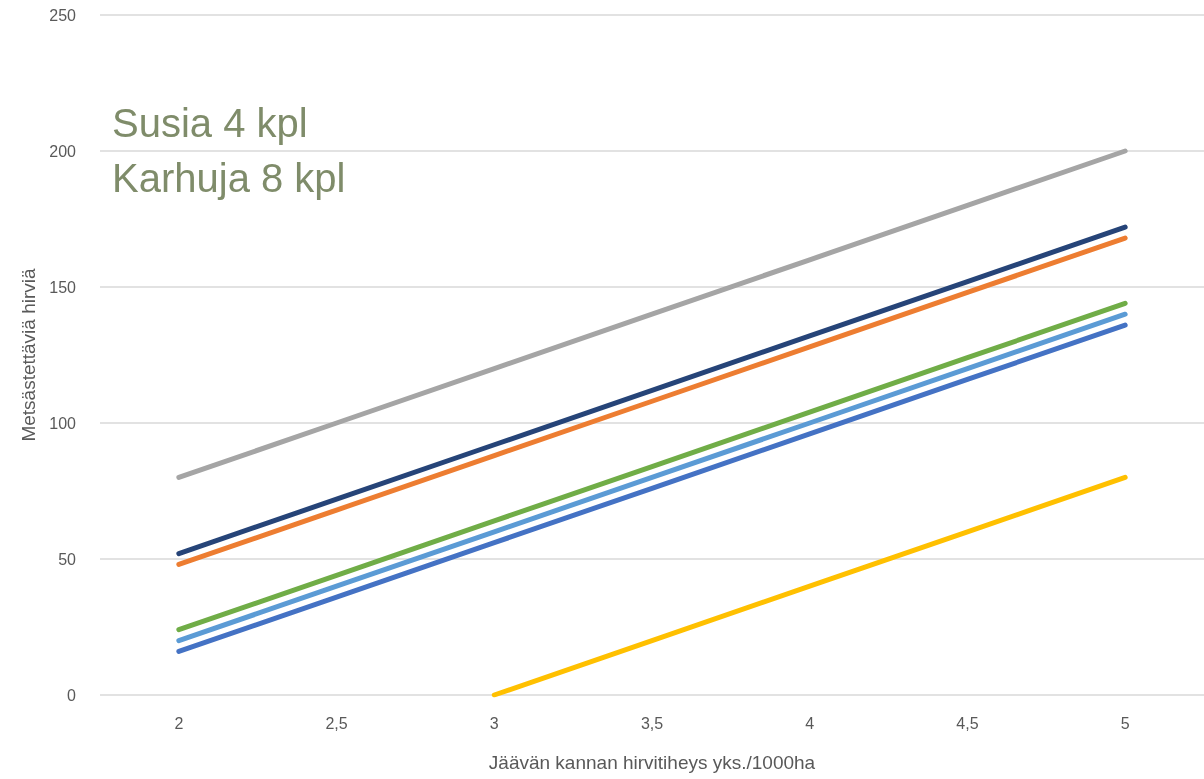 The image size is (1204, 779). Describe the element at coordinates (967, 723) in the screenshot. I see `x-tick-label: 4,5` at that location.